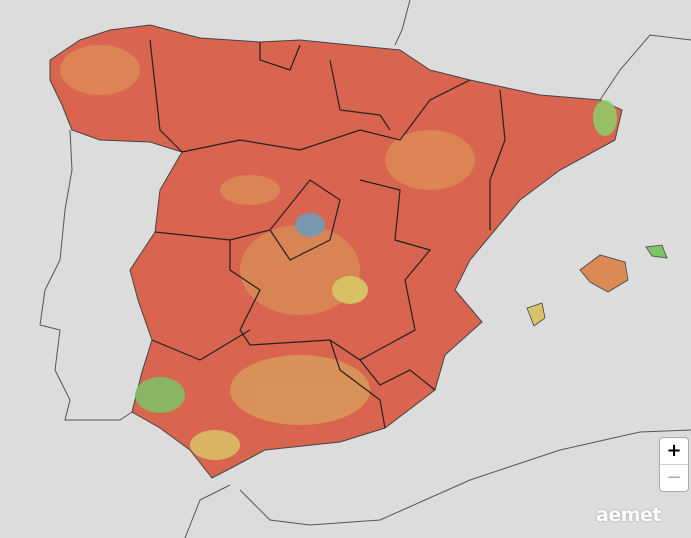  I want to click on menorca, so click(656, 251).